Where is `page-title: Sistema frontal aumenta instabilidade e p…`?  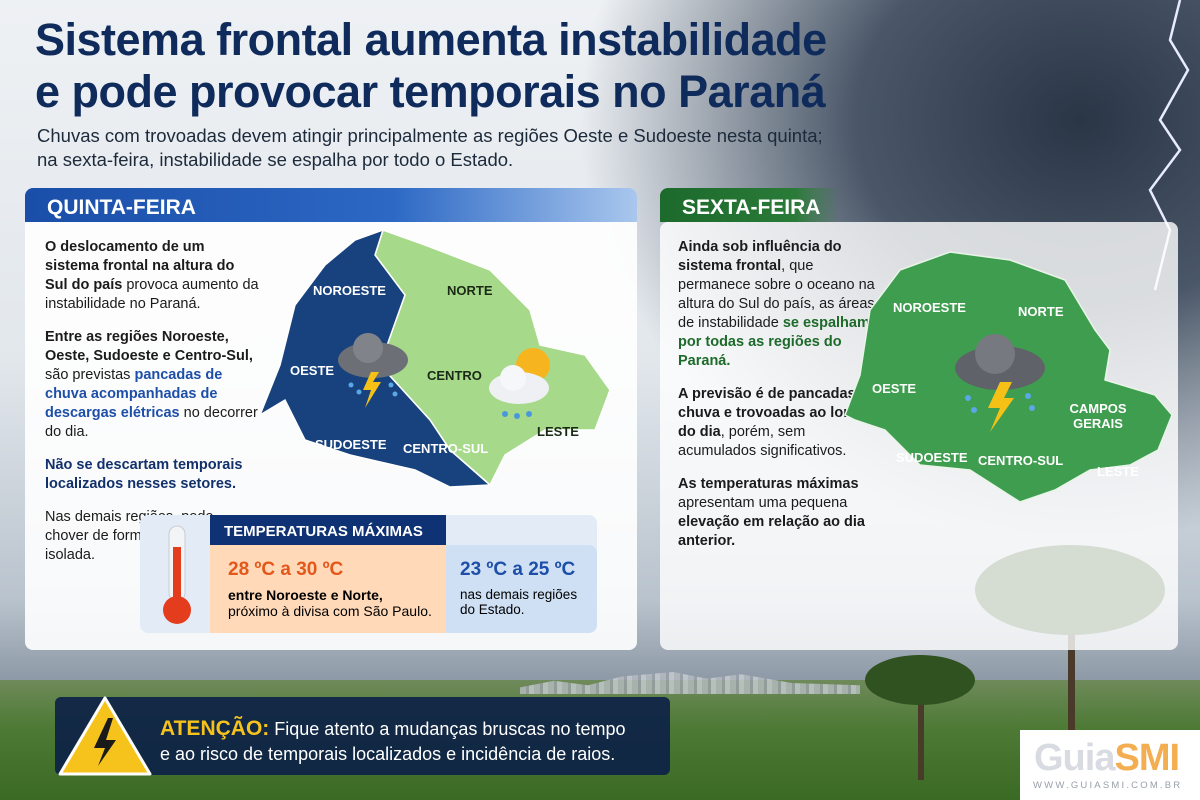
page-title: Sistema frontal aumenta instabilidade e p… is located at coordinates (431, 65).